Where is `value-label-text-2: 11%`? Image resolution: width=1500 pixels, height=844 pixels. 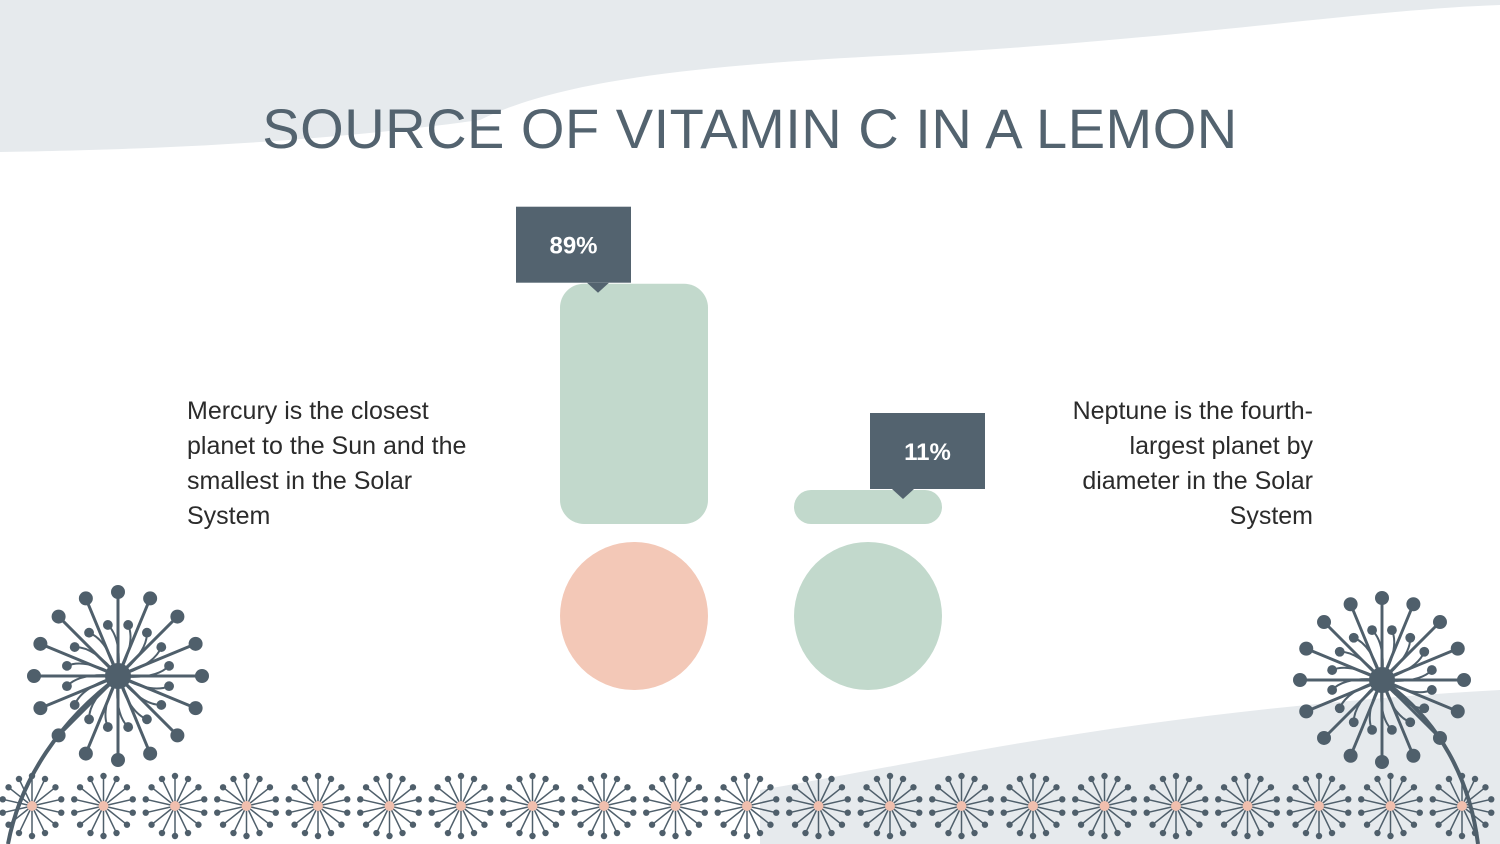 value-label-text-2: 11% is located at coordinates (927, 452).